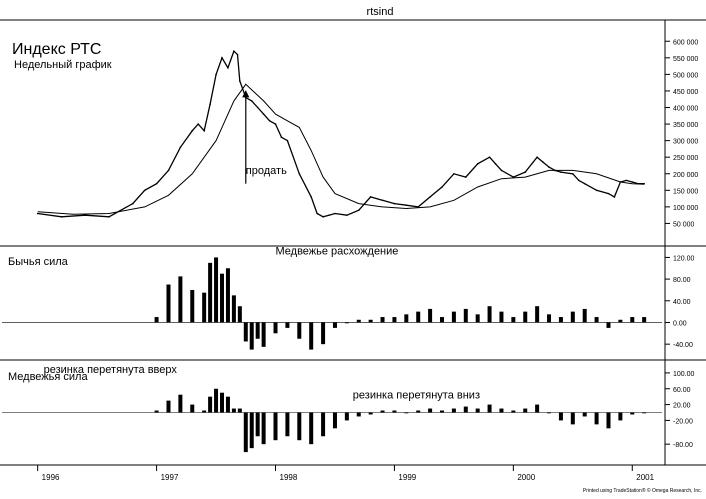  Describe the element at coordinates (683, 445) in the screenshot. I see `y-tick-label: -80.00` at that location.